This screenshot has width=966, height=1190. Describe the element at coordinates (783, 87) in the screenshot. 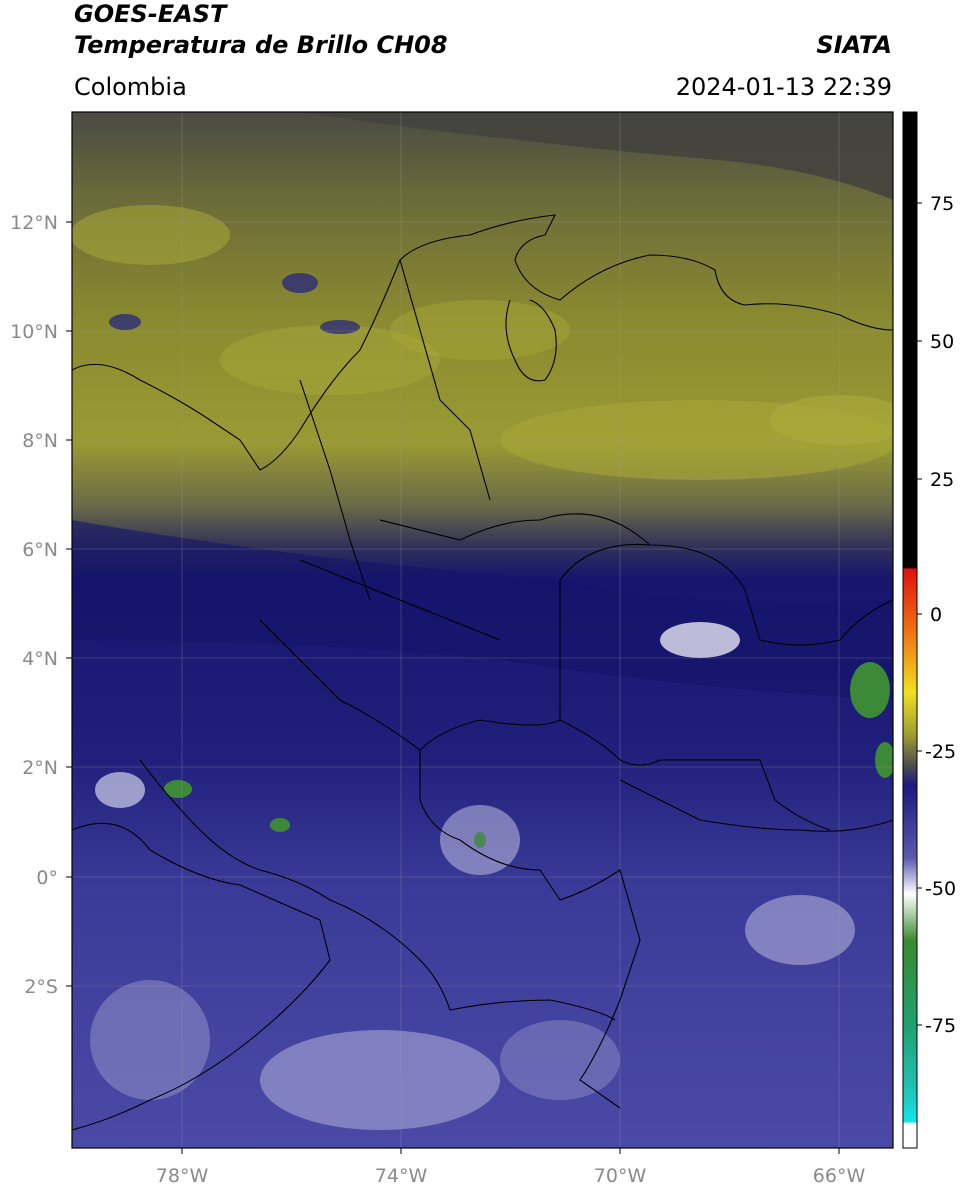

I see `timestamp-label: 2024-01-13 22:39` at that location.